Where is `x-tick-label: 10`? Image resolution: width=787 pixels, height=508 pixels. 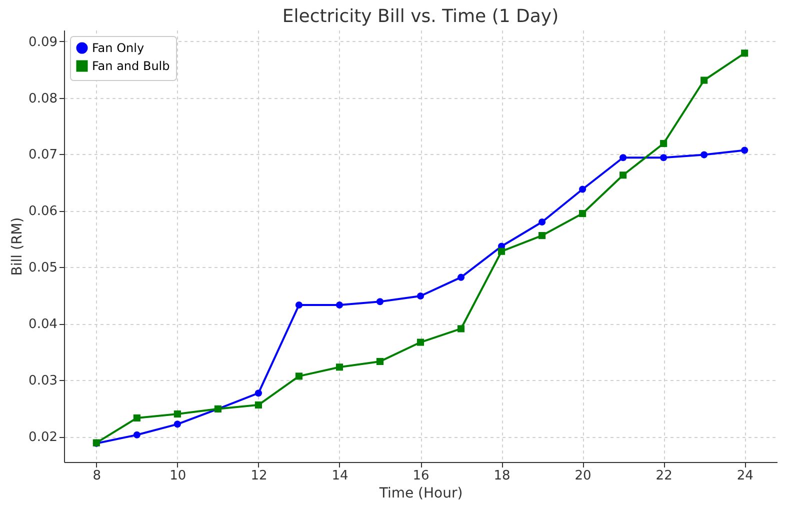
x-tick-label: 10 is located at coordinates (178, 476).